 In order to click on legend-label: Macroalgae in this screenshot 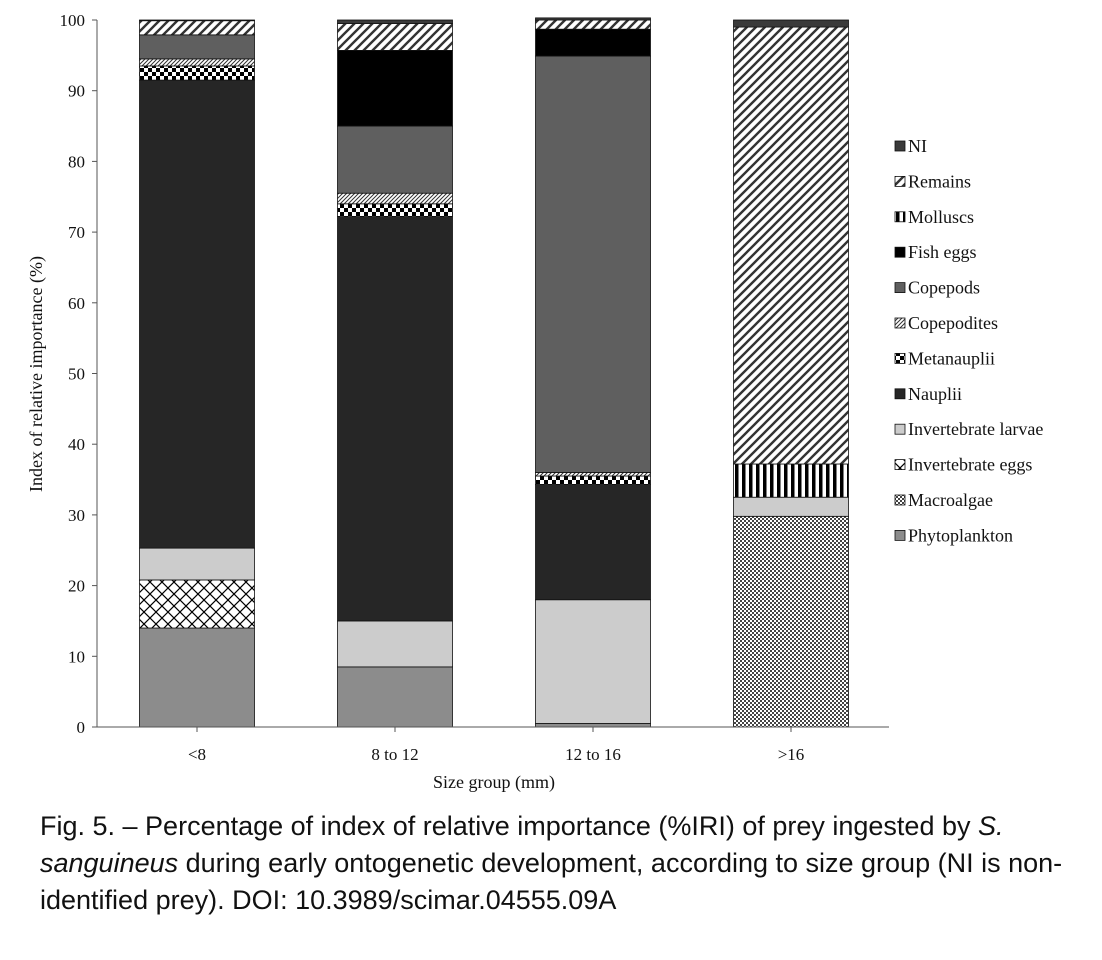, I will do `click(950, 500)`.